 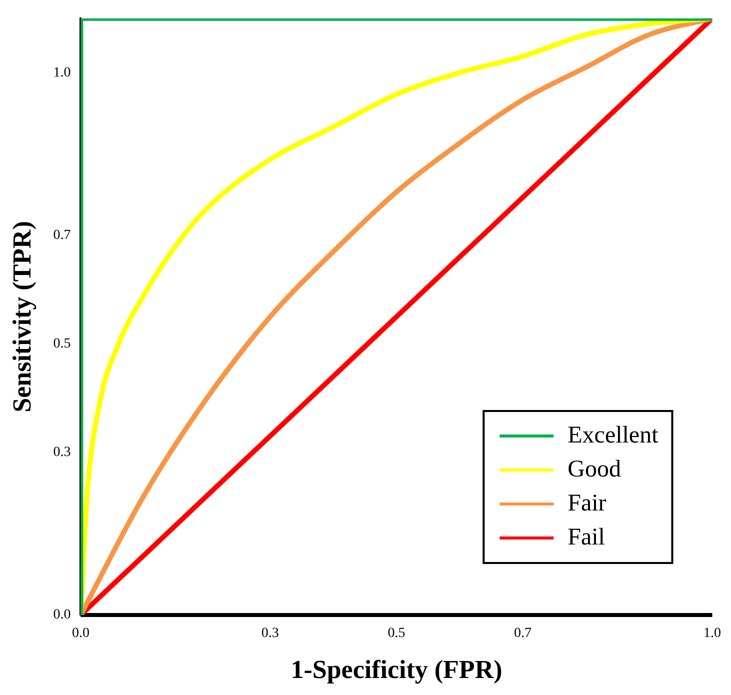 What do you see at coordinates (21, 316) in the screenshot?
I see `y-axis-title: Sensitivity (TPR)` at bounding box center [21, 316].